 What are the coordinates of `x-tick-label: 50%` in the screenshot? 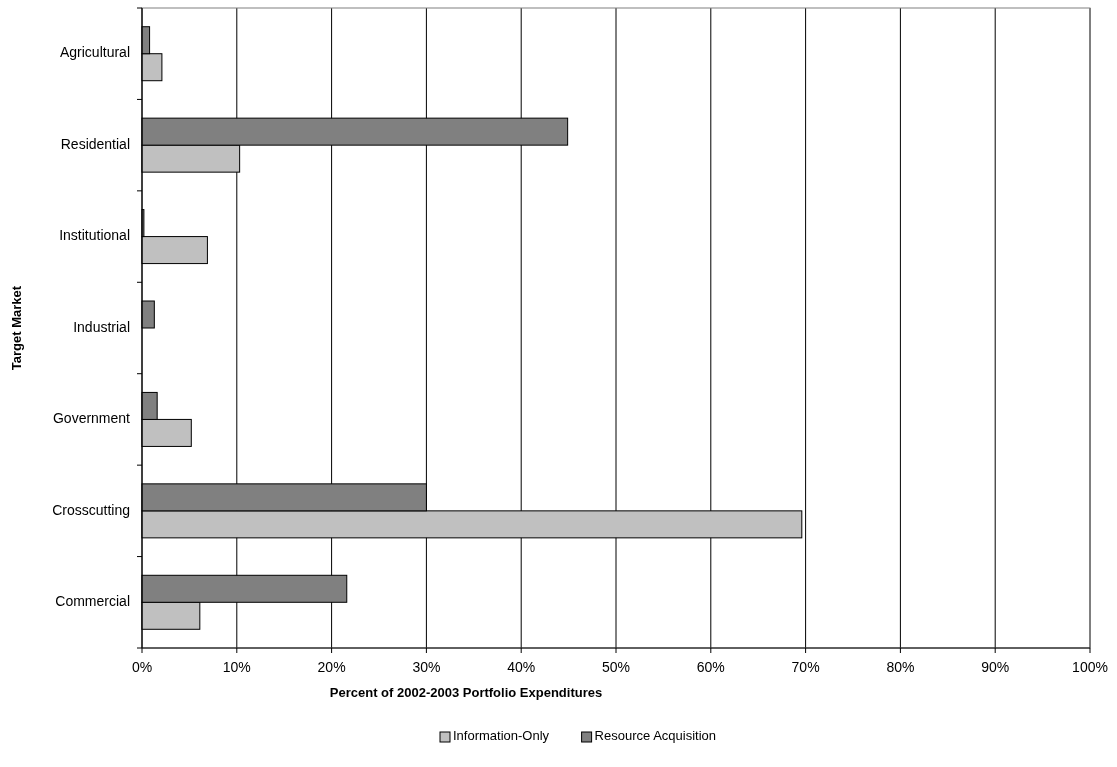 It's located at (616, 666).